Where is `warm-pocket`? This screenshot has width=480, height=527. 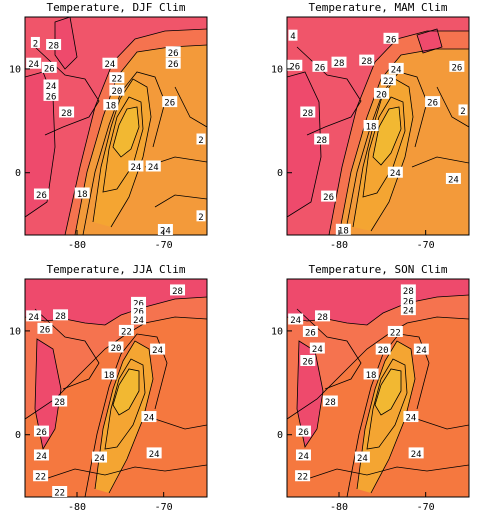 warm-pocket is located at coordinates (48, 394).